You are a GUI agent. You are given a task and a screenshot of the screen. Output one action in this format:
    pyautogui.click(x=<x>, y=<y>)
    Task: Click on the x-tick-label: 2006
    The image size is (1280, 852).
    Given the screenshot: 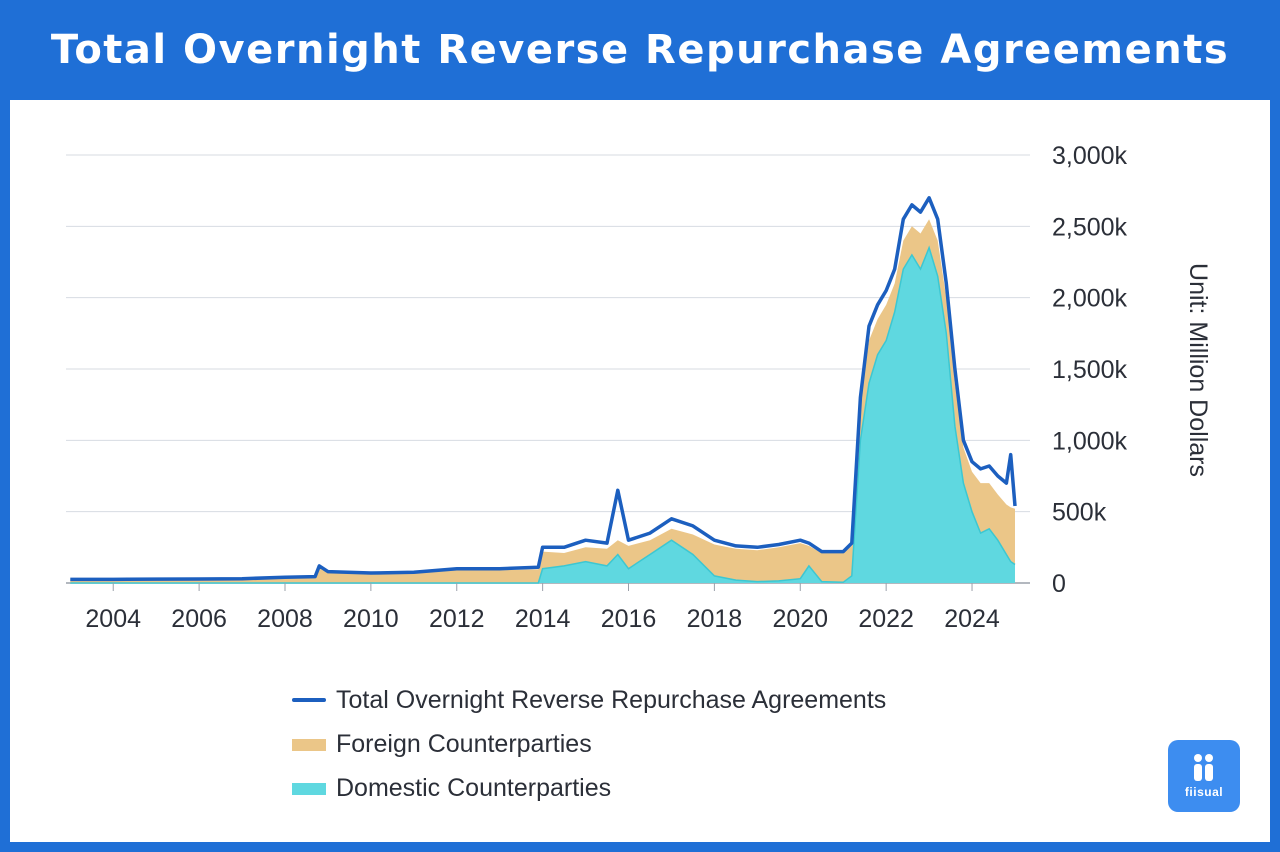 What is the action you would take?
    pyautogui.click(x=199, y=619)
    